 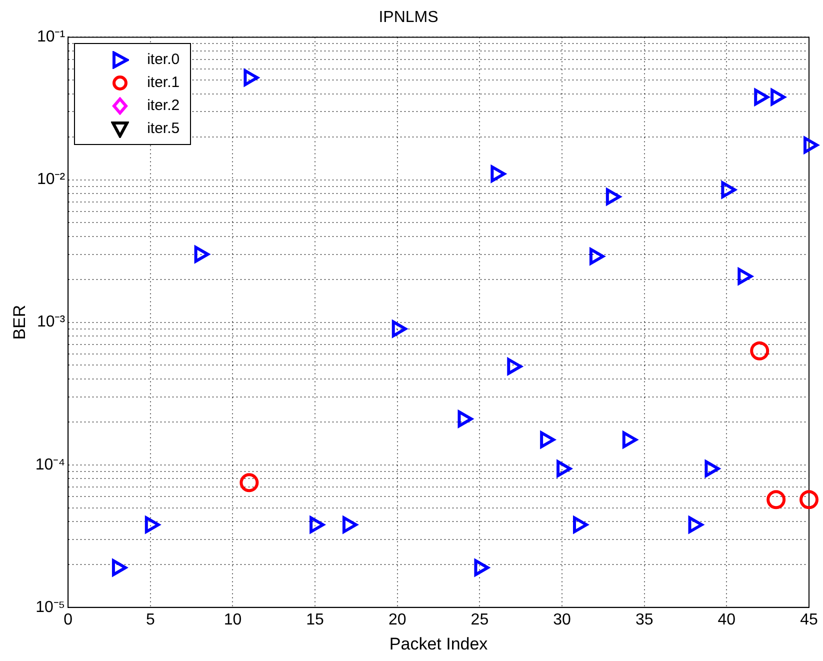 What do you see at coordinates (809, 619) in the screenshot?
I see `x-tick-label: 45` at bounding box center [809, 619].